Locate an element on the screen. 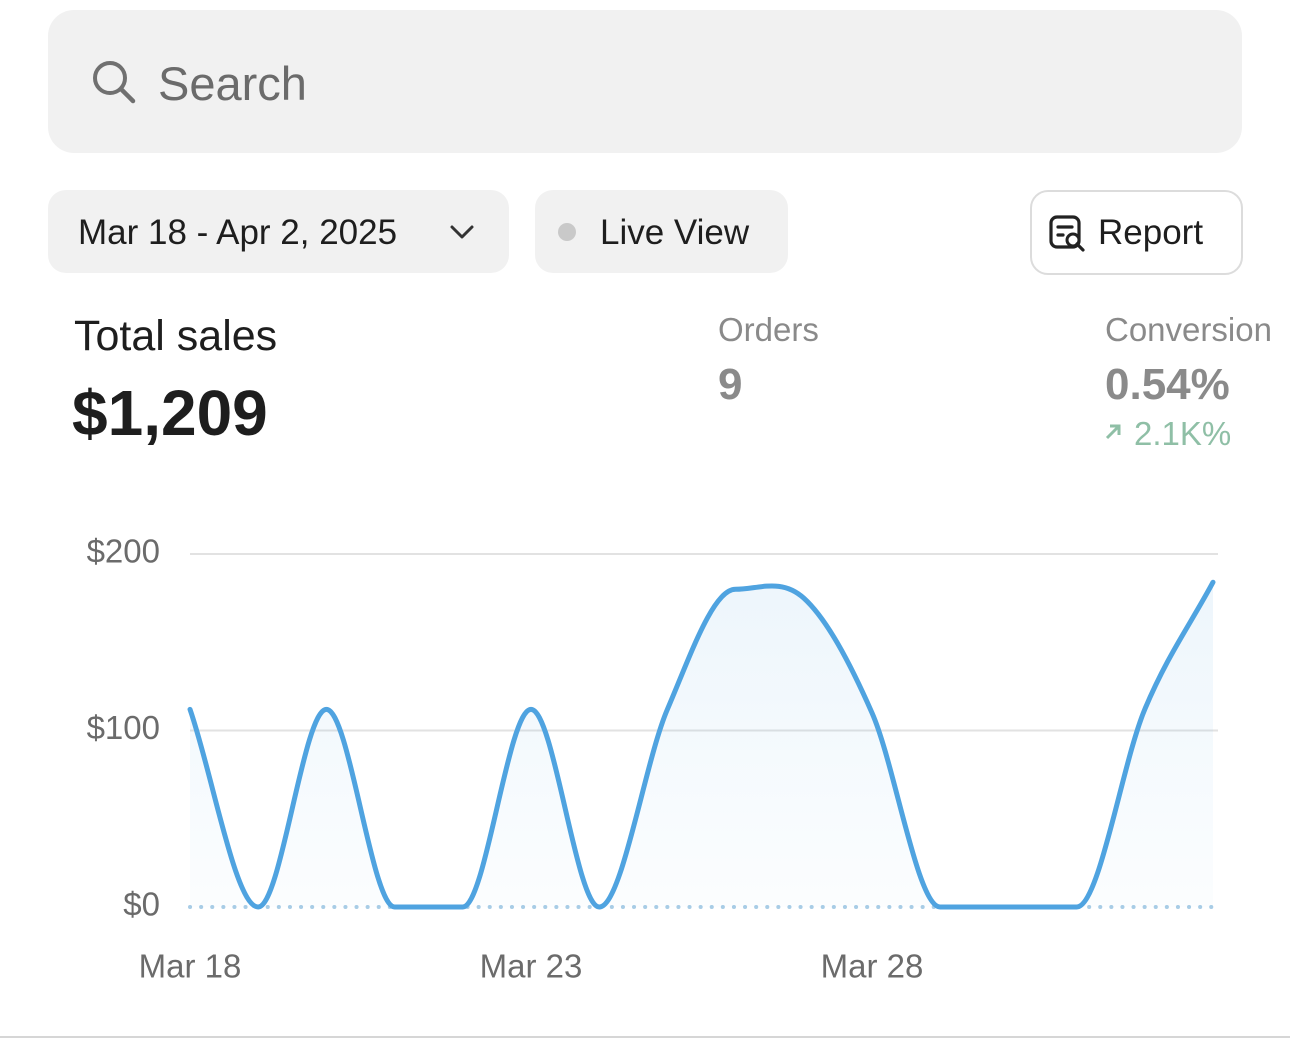 This screenshot has width=1290, height=1039. y-tick-label: $100 is located at coordinates (123, 727).